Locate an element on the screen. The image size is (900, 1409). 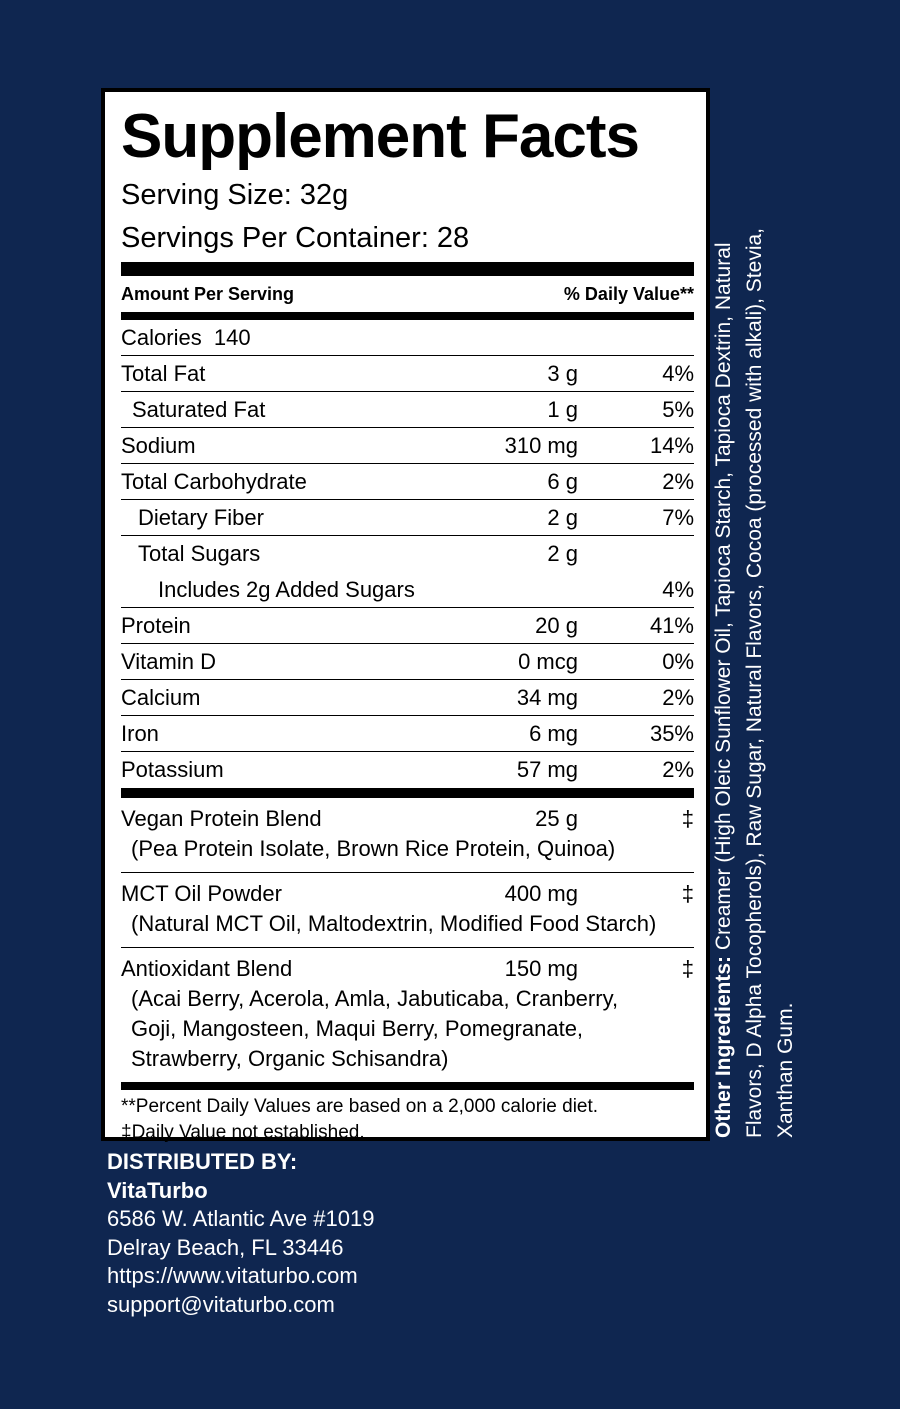
nutrient-name: Calcium is located at coordinates (161, 697).